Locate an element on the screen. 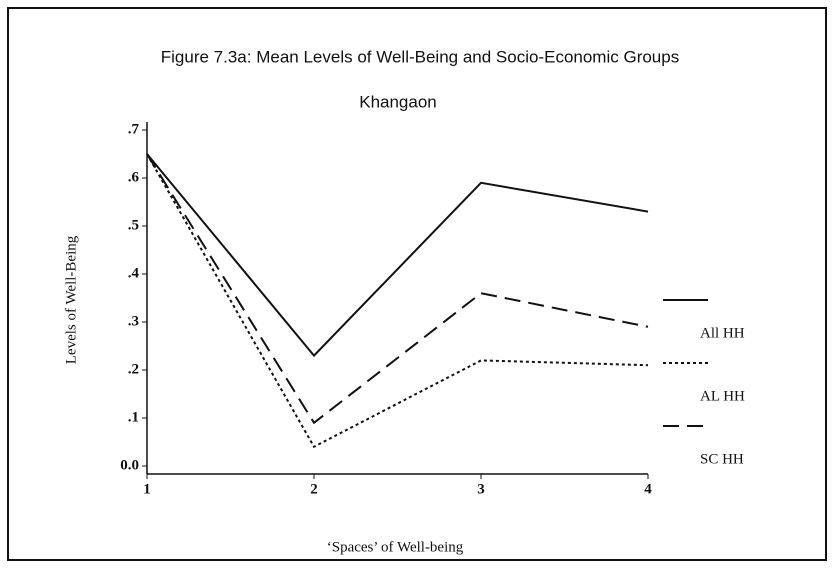 The width and height of the screenshot is (834, 579). legend-label: All HH is located at coordinates (722, 333).